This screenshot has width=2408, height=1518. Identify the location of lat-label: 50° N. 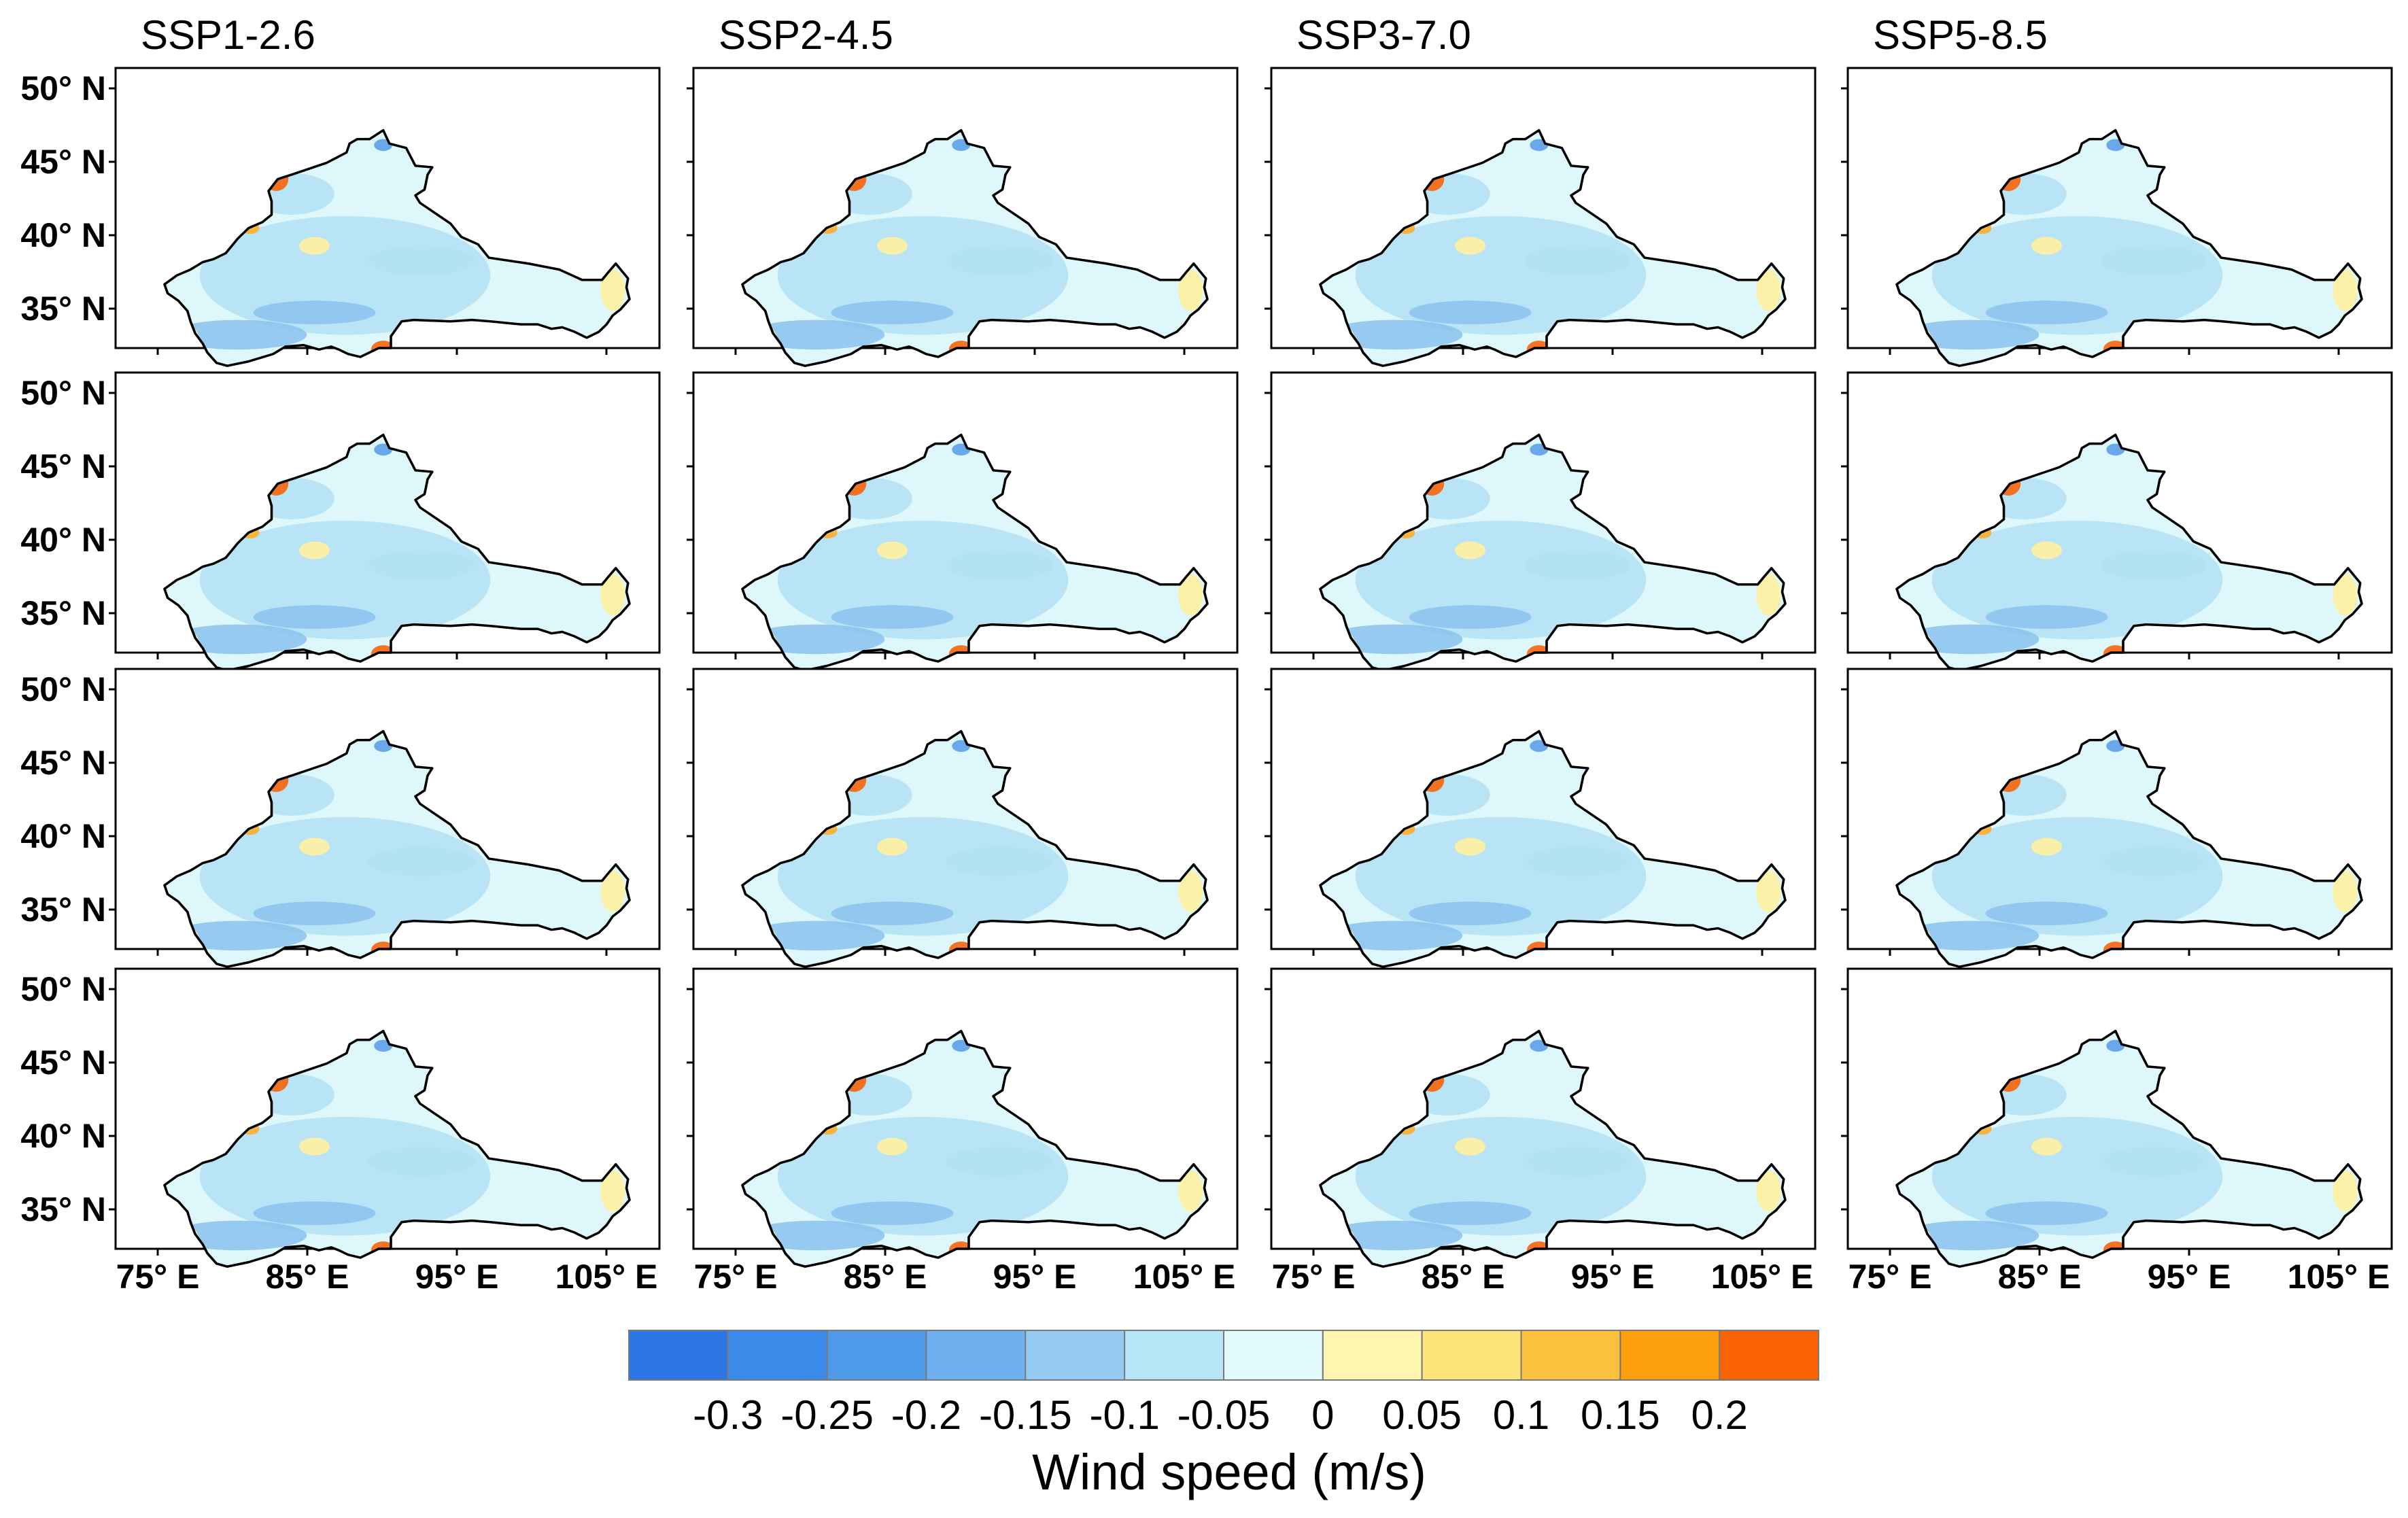
(63, 88).